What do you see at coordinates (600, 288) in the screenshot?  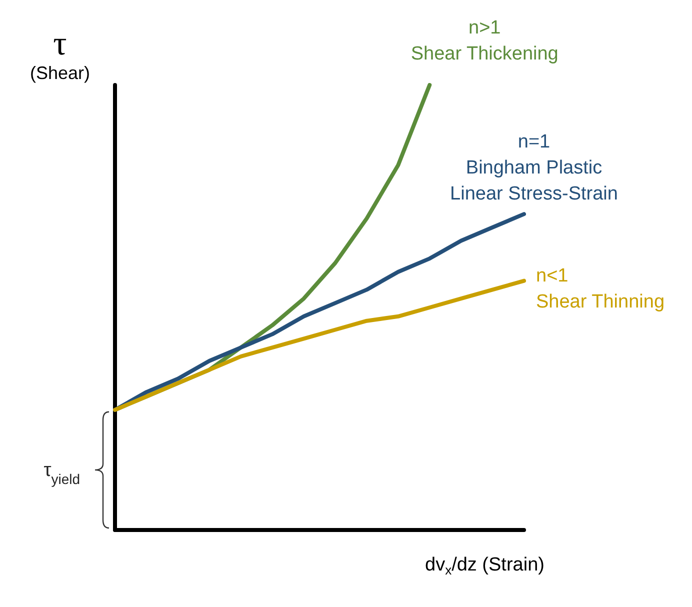 I see `series-label: n<1 Shear Thinning` at bounding box center [600, 288].